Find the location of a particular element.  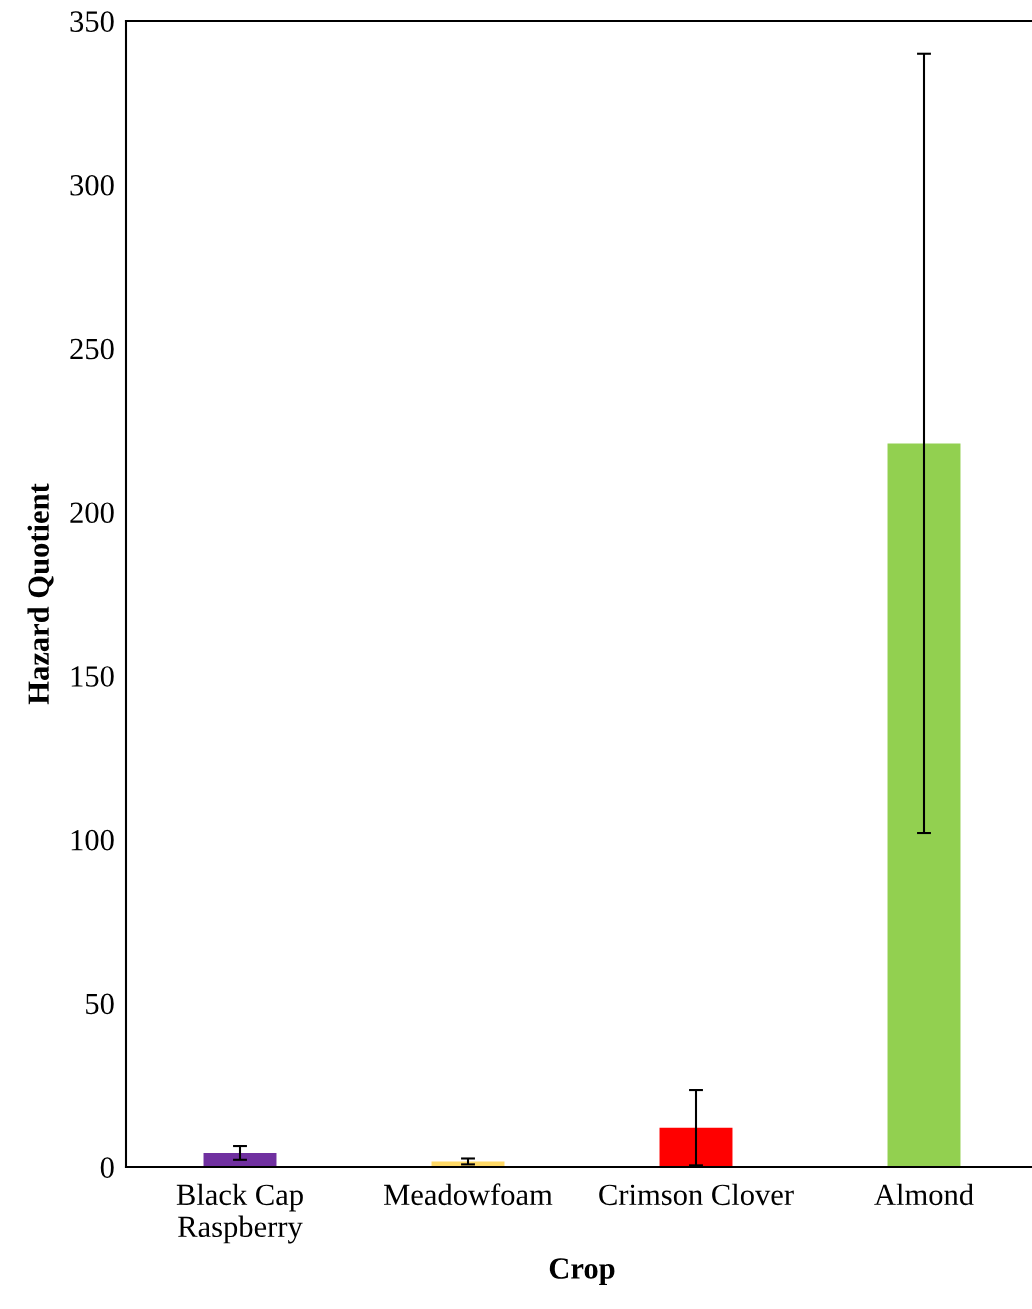

y-tick-label: 50 is located at coordinates (100, 1004).